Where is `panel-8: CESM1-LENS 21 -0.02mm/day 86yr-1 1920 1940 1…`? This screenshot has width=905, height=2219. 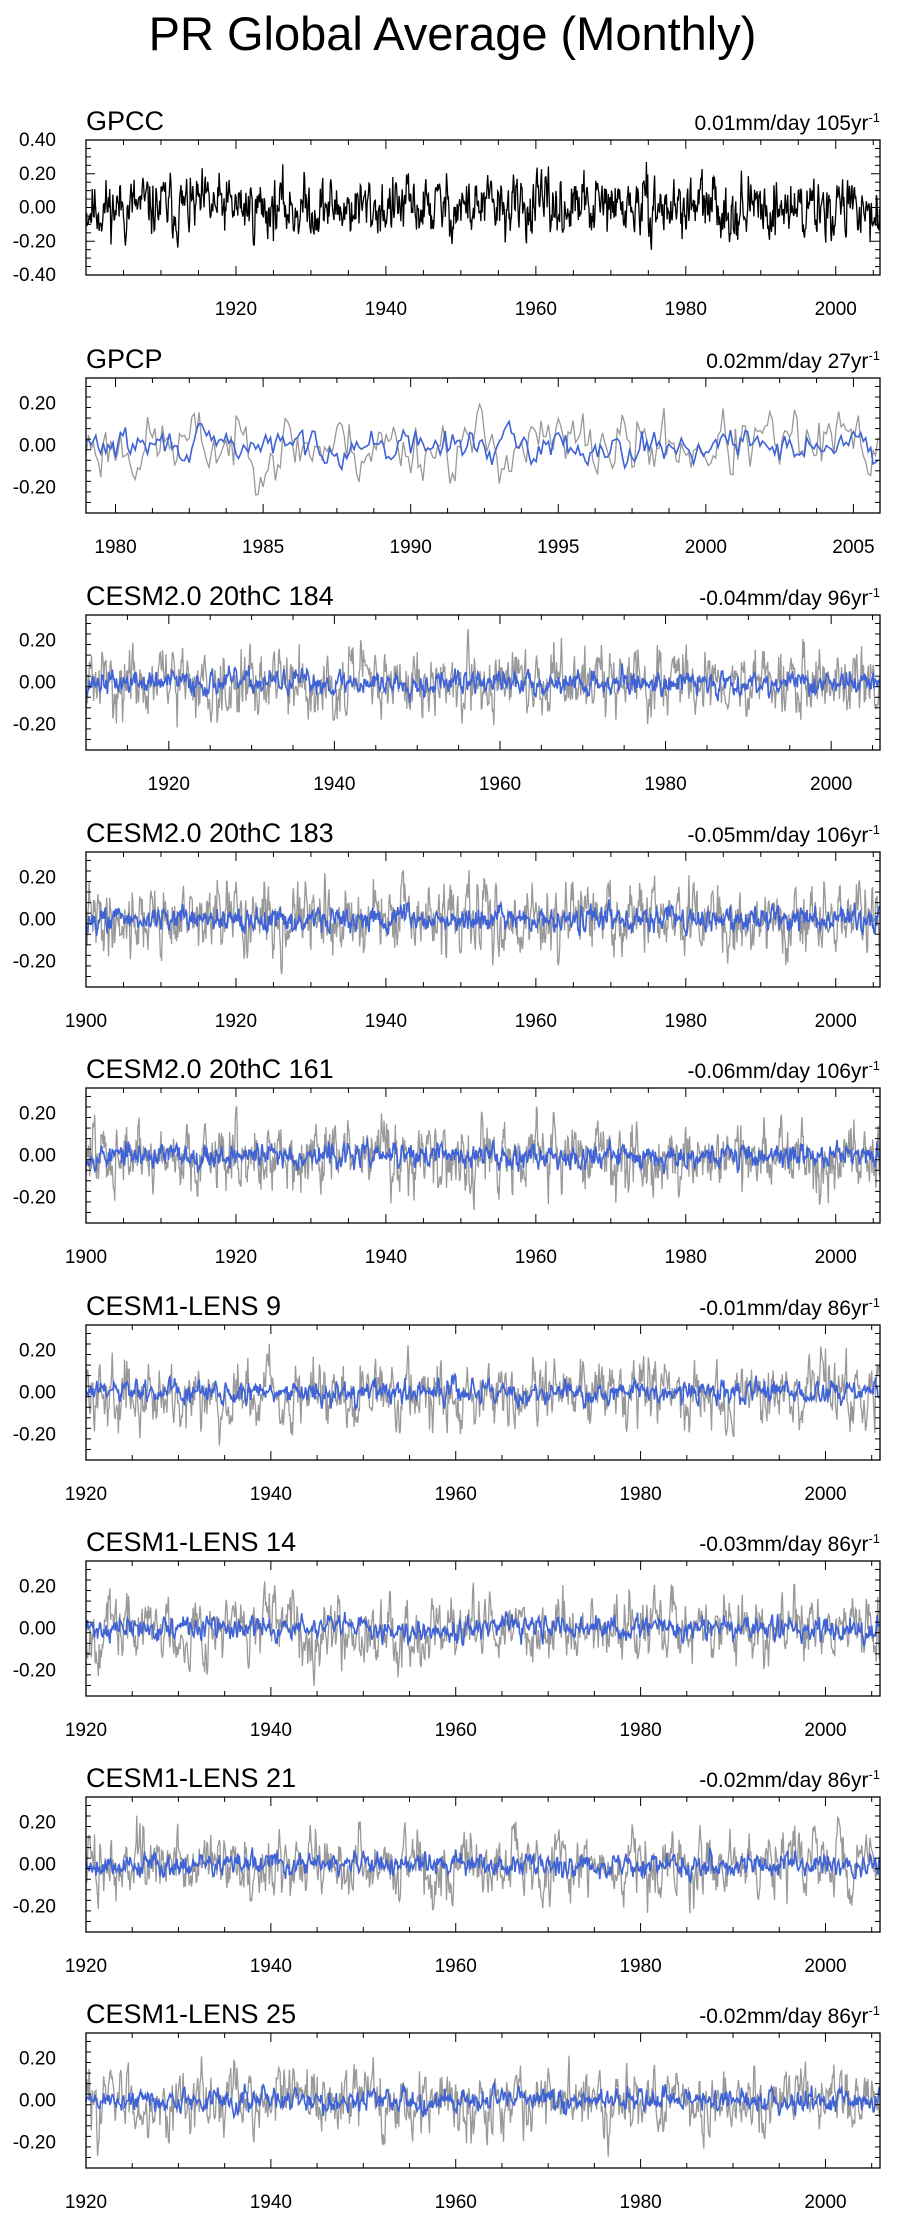 panel-8: CESM1-LENS 21 -0.02mm/day 86yr-1 1920 1940 1… is located at coordinates (447, 1870).